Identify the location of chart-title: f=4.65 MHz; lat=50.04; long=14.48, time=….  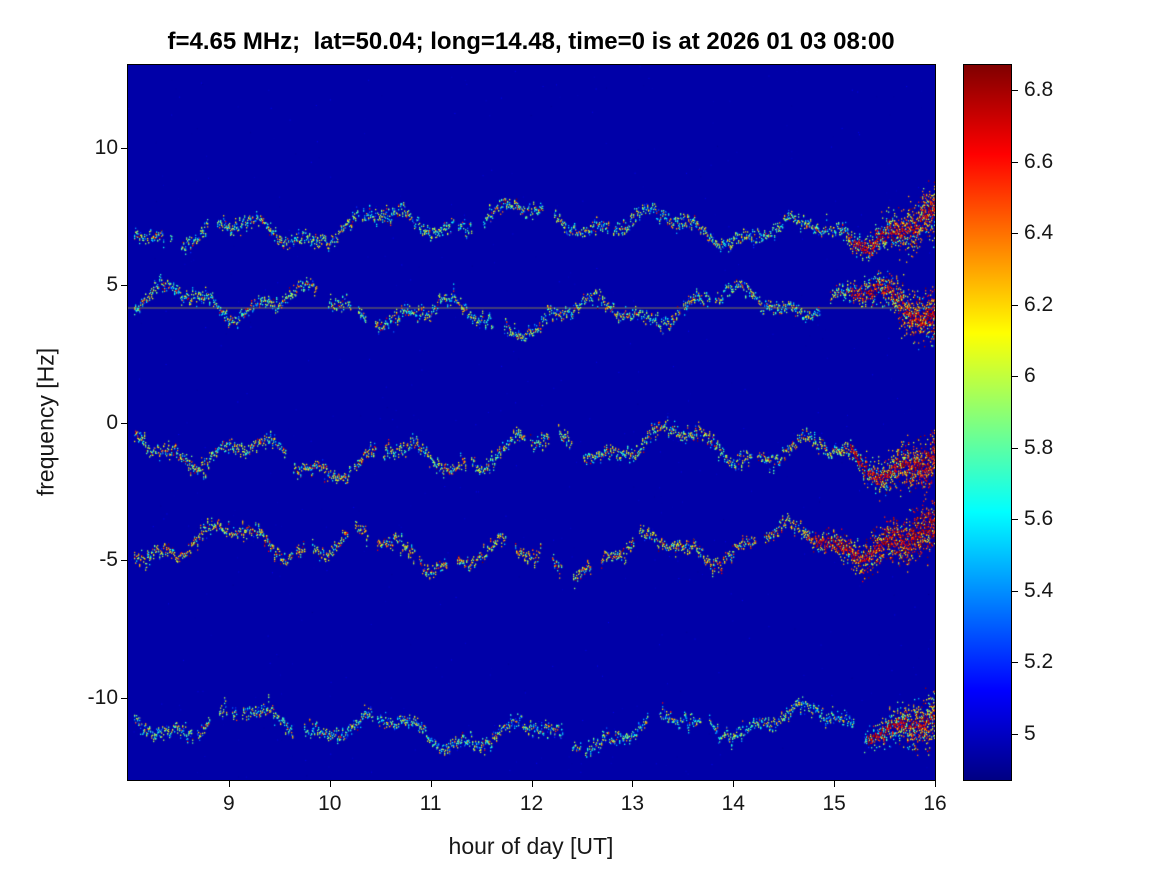
(531, 41).